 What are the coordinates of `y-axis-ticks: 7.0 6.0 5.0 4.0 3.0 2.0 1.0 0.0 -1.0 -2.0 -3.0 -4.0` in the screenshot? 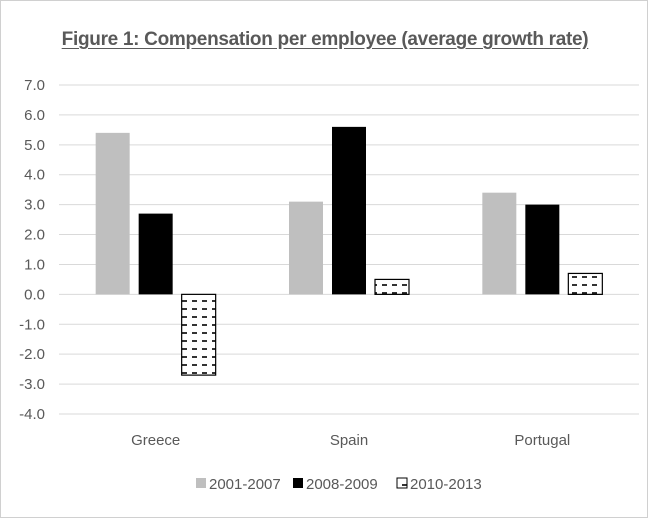 It's located at (32, 250).